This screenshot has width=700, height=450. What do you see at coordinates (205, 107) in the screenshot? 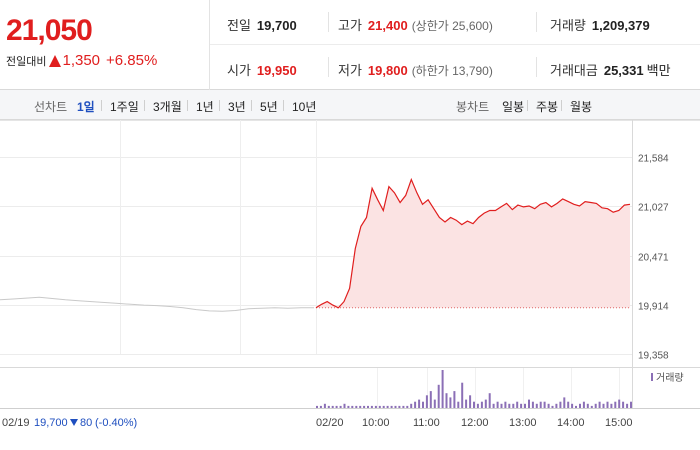
I see `tab-1-year: 1년` at bounding box center [205, 107].